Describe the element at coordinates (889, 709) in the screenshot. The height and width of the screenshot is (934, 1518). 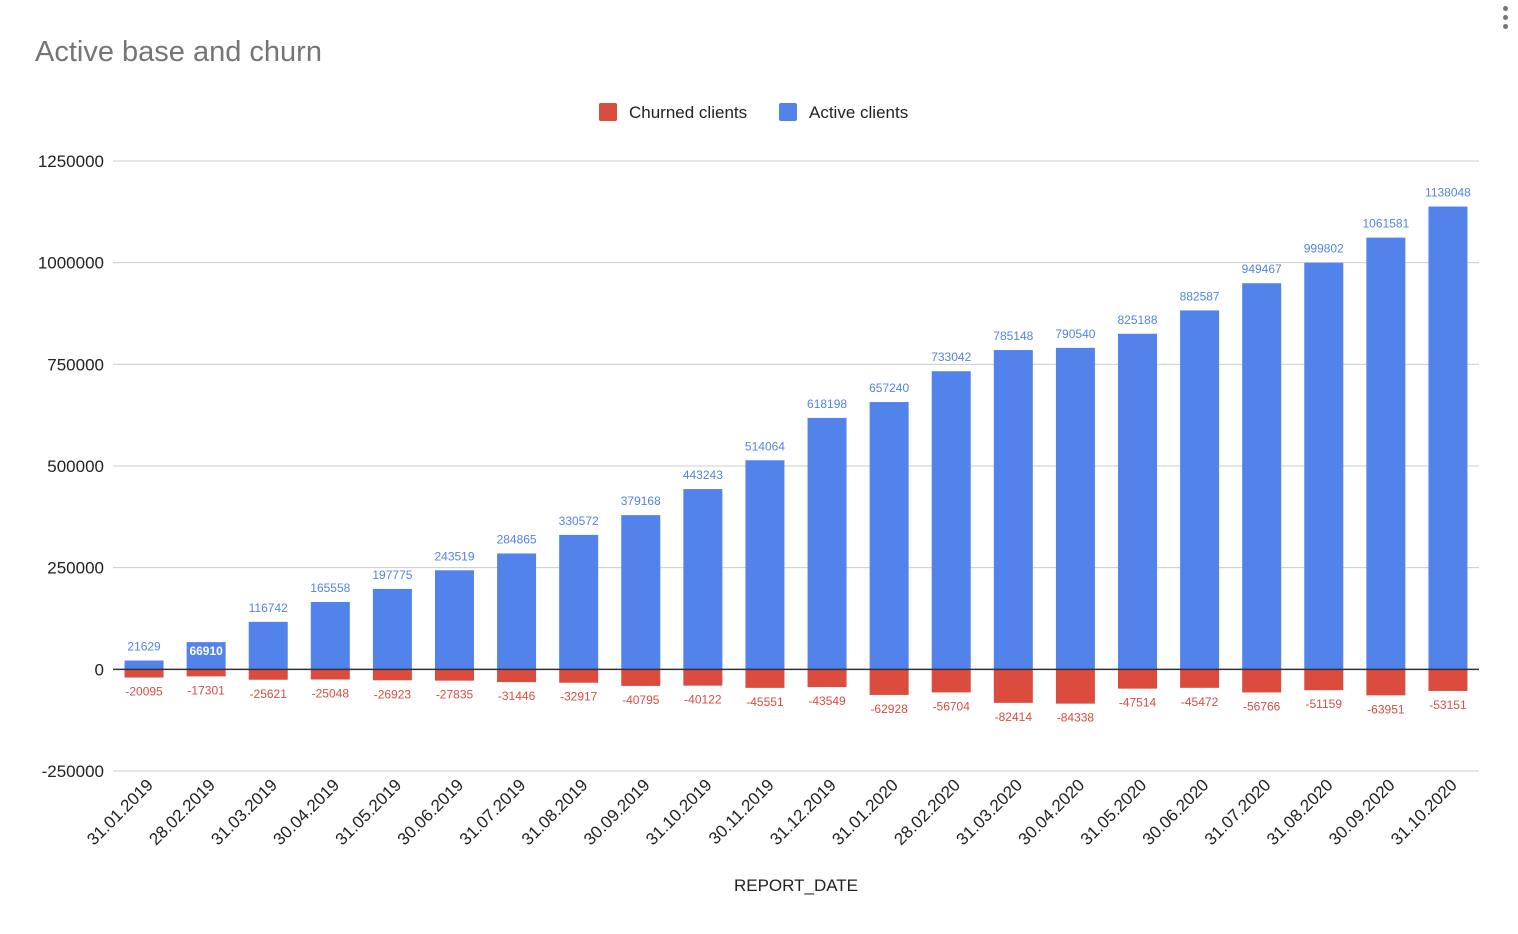
I see `data-label-churned-clients: -62928` at that location.